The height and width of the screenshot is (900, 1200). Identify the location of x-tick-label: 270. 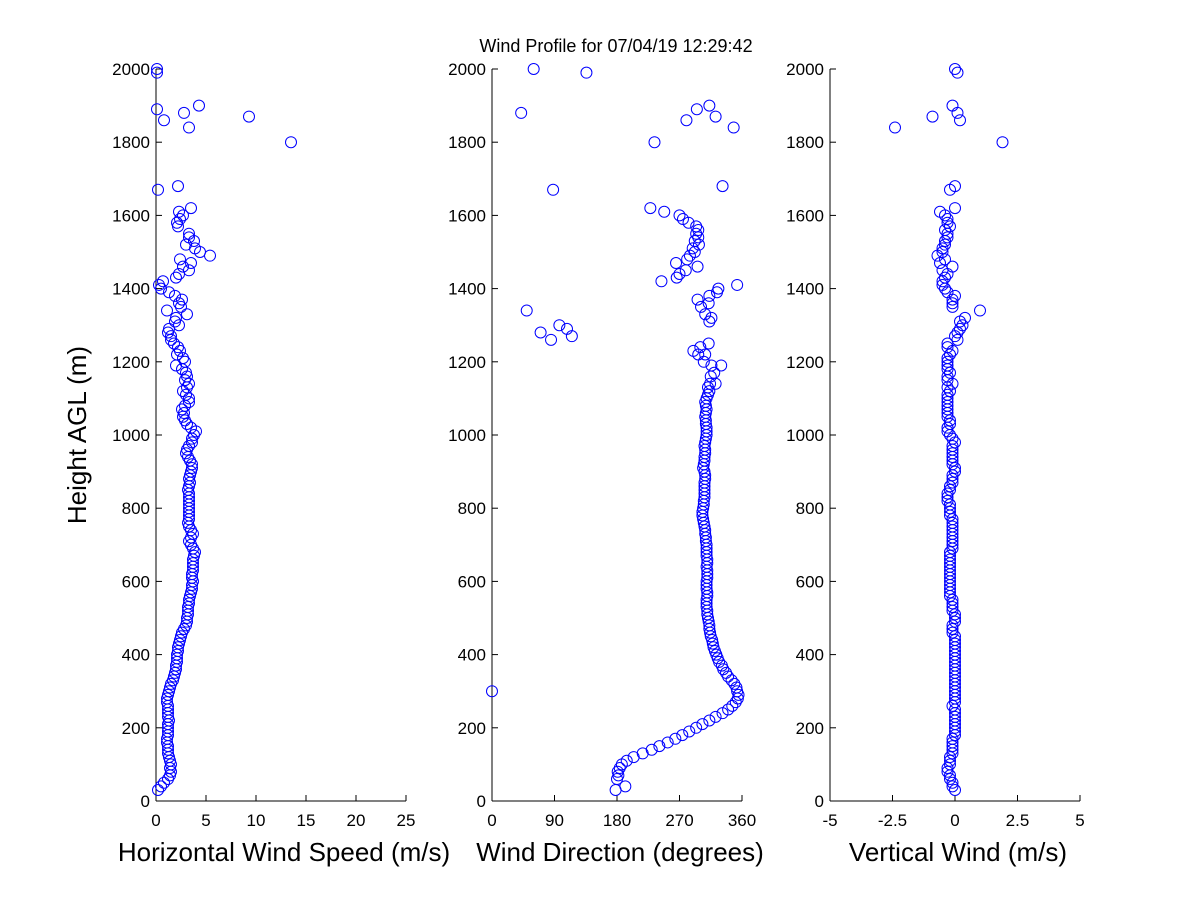
(679, 820).